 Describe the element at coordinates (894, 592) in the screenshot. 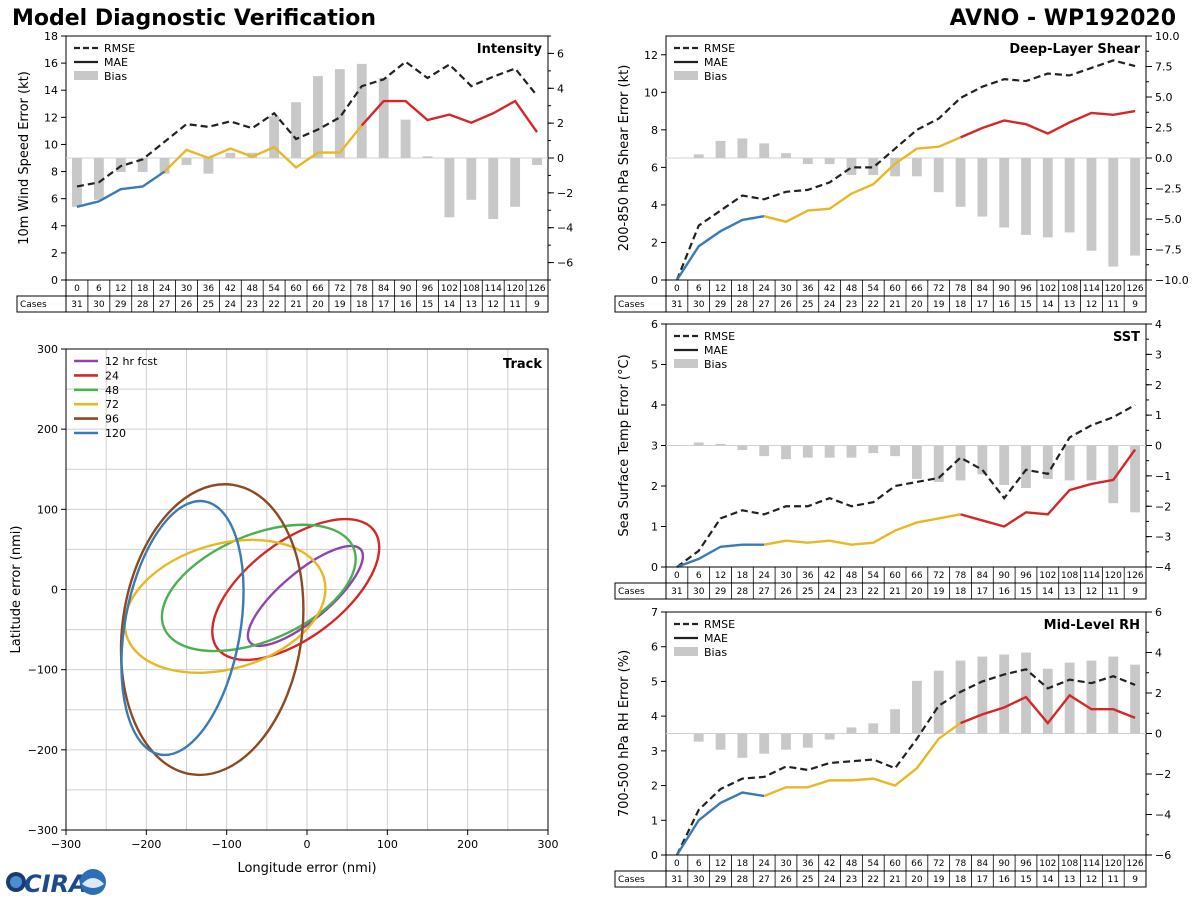

I see `sst-case-count: 21` at that location.